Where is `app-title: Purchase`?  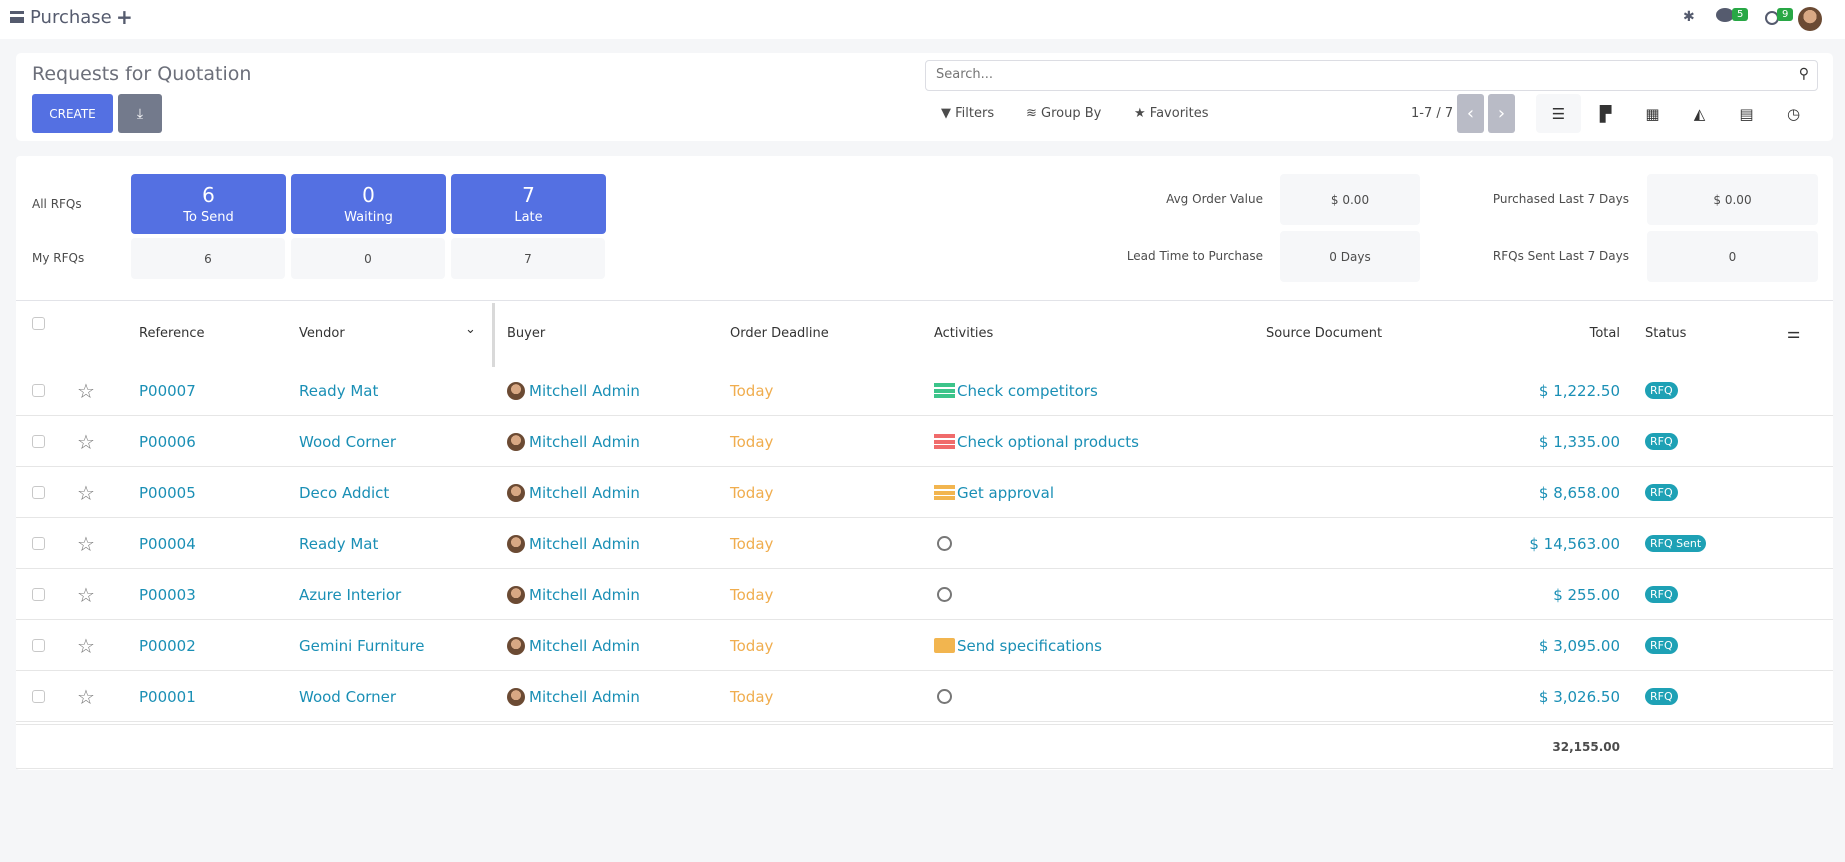 app-title: Purchase is located at coordinates (71, 17).